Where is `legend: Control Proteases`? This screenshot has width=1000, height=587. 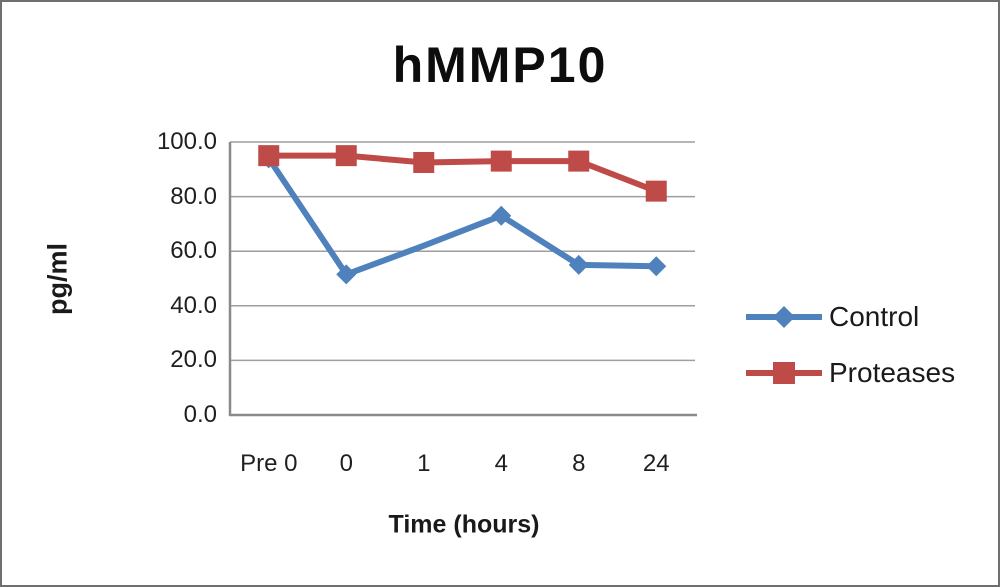 legend: Control Proteases is located at coordinates (849, 356).